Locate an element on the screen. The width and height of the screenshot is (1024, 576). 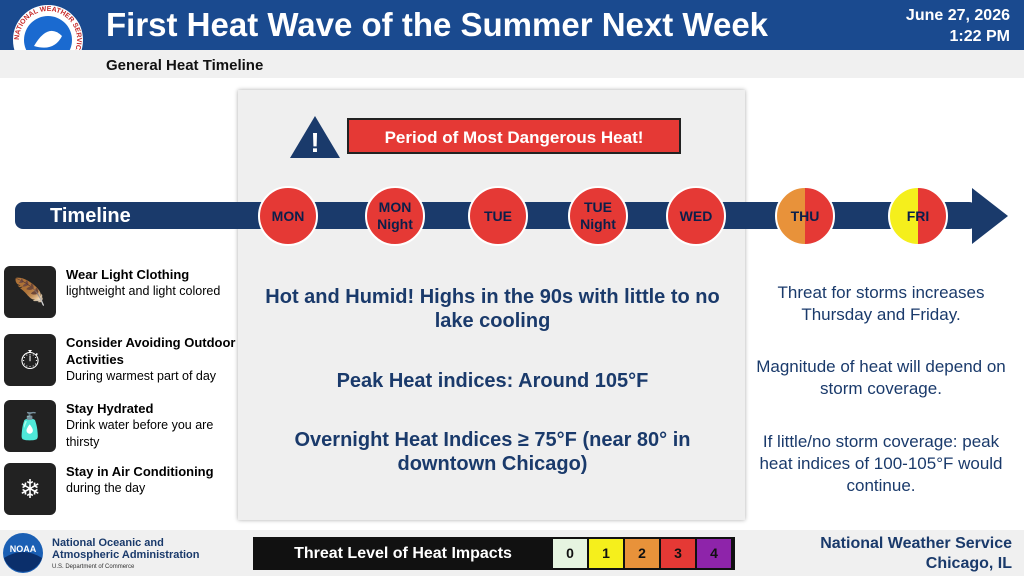
subtitle: General Heat Timeline is located at coordinates (185, 65).